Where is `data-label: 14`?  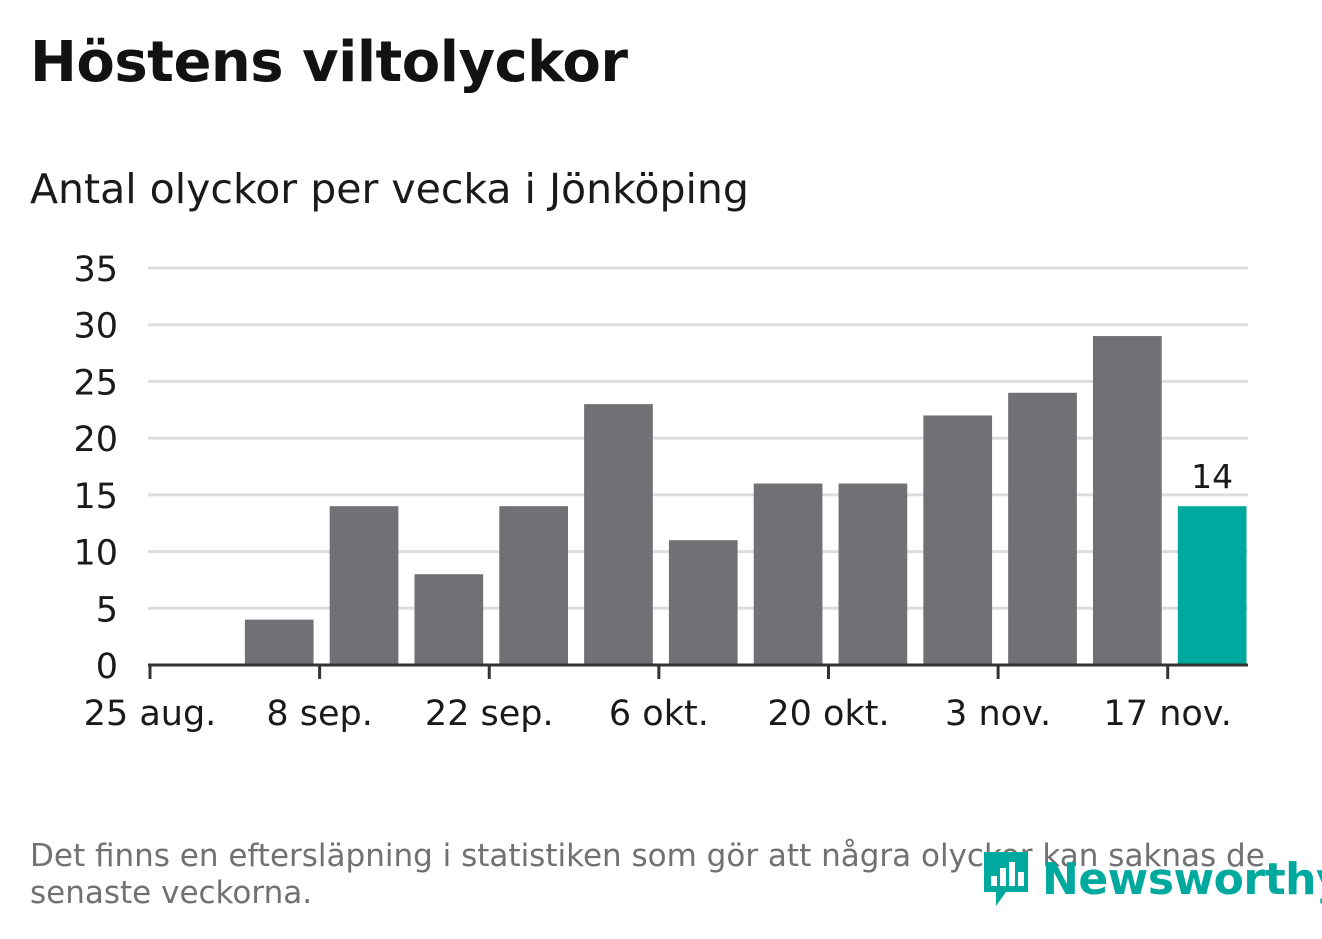 data-label: 14 is located at coordinates (1212, 476).